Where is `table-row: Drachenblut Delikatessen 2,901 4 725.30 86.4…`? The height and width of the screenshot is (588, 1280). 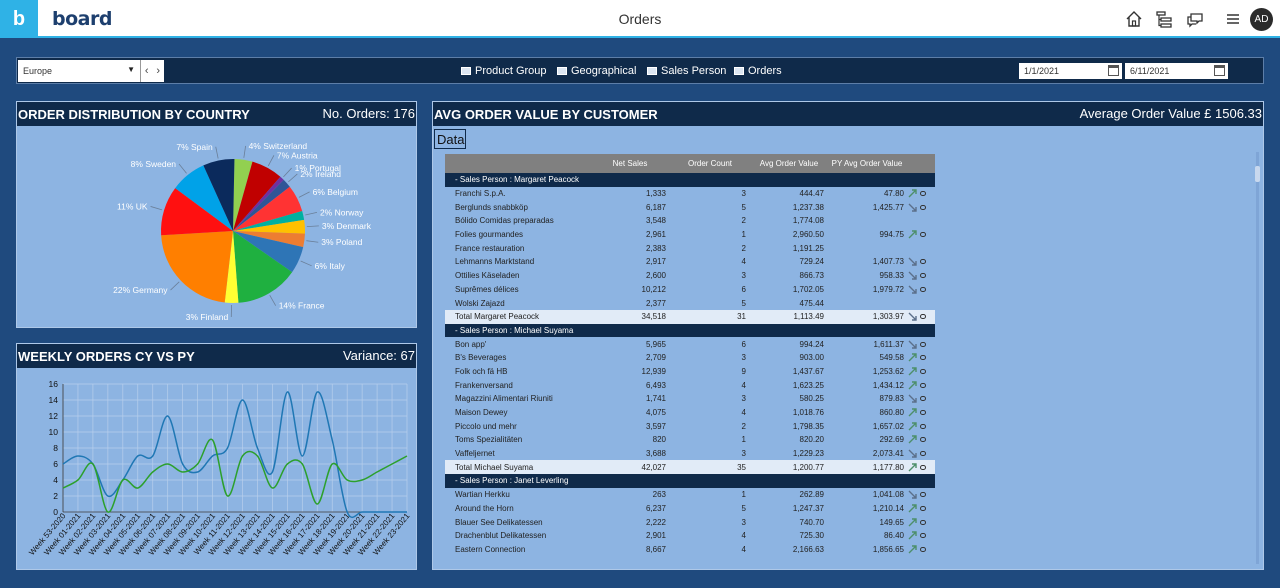 table-row: Drachenblut Delikatessen 2,901 4 725.30 86.4… is located at coordinates (690, 536).